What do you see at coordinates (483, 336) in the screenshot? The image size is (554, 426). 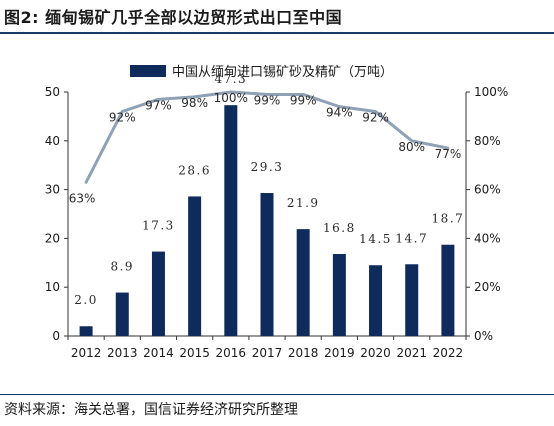 I see `y-right-tick-label: 0%` at bounding box center [483, 336].